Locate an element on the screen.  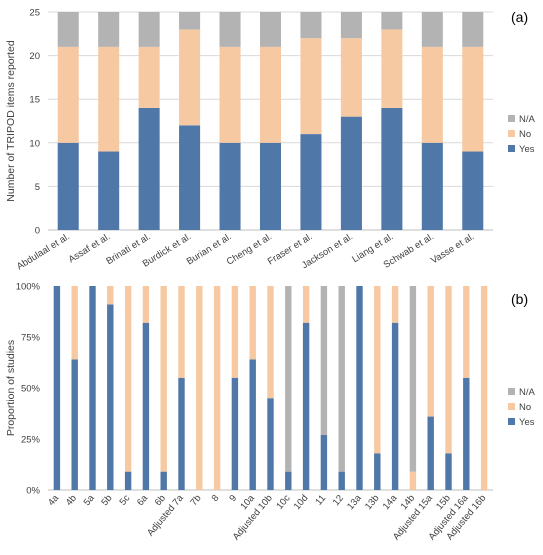
category-label: 14a is located at coordinates (390, 502).